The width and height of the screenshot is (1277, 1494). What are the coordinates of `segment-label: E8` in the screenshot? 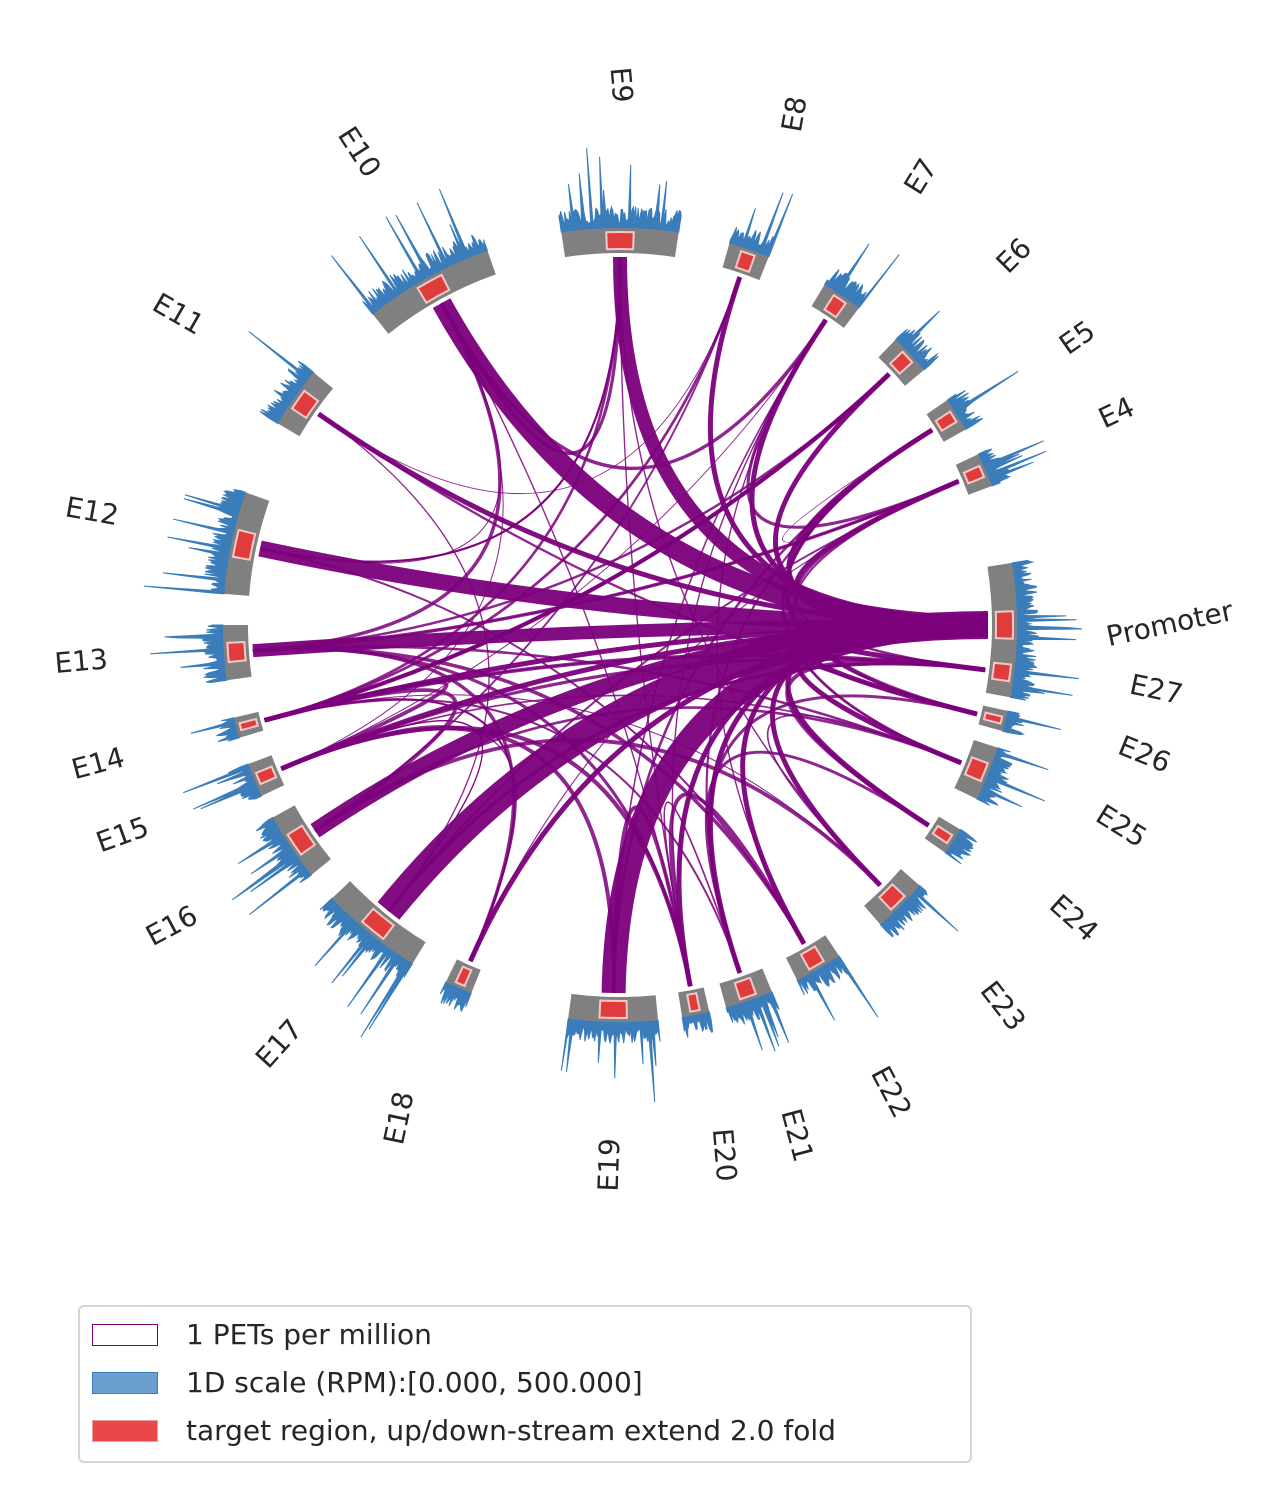 It's located at (794, 114).